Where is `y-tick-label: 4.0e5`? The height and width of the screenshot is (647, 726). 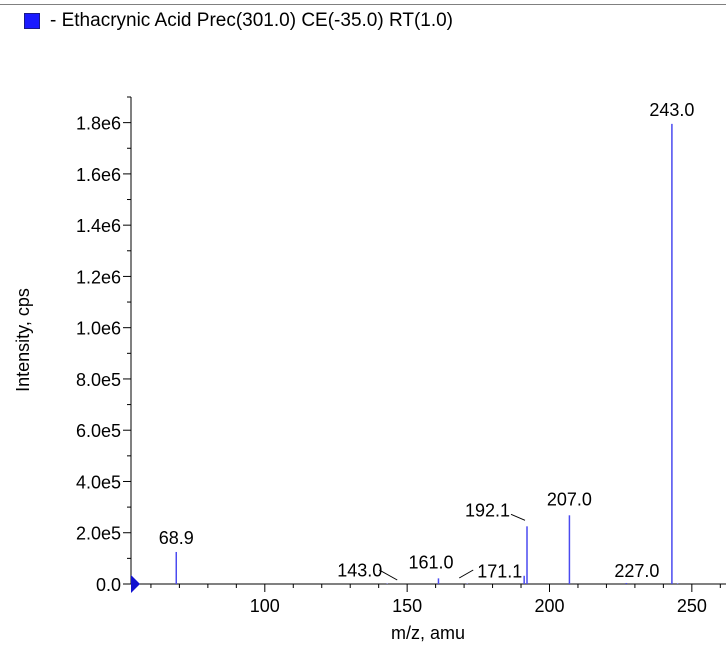 y-tick-label: 4.0e5 is located at coordinates (98, 482).